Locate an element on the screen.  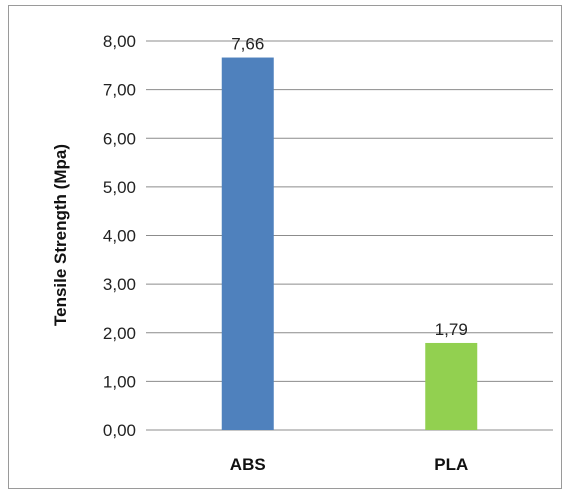
y-axis-ticks: 0,00 1,00 2,00 3,00 4,00 5,00 6,00 7,00 8,00 is located at coordinates (119, 236).